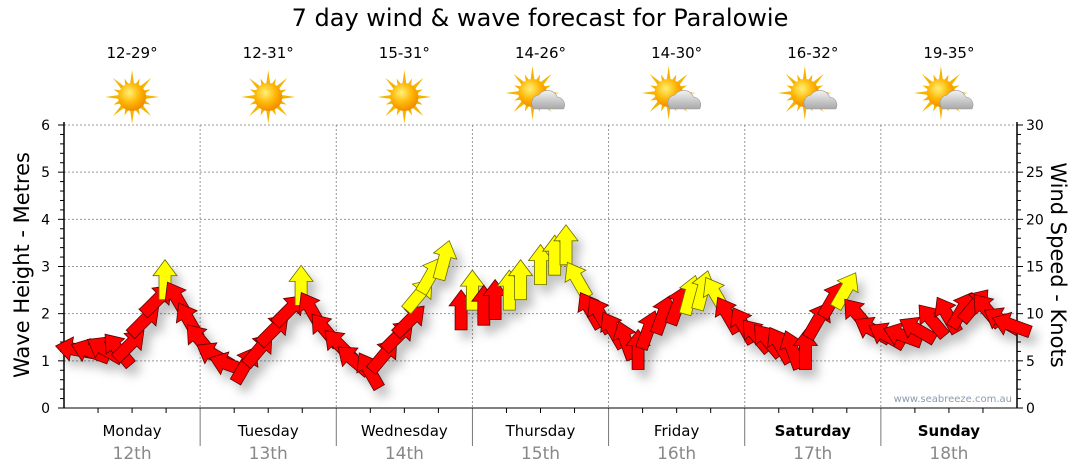 The height and width of the screenshot is (475, 1080). I want to click on y-tick-label: 6, so click(45, 126).